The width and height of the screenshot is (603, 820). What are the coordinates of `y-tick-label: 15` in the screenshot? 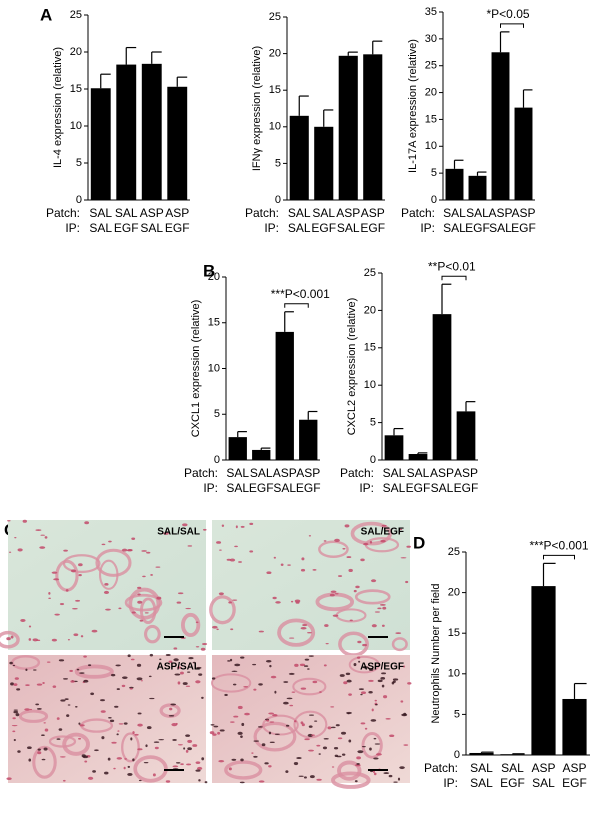 It's located at (214, 323).